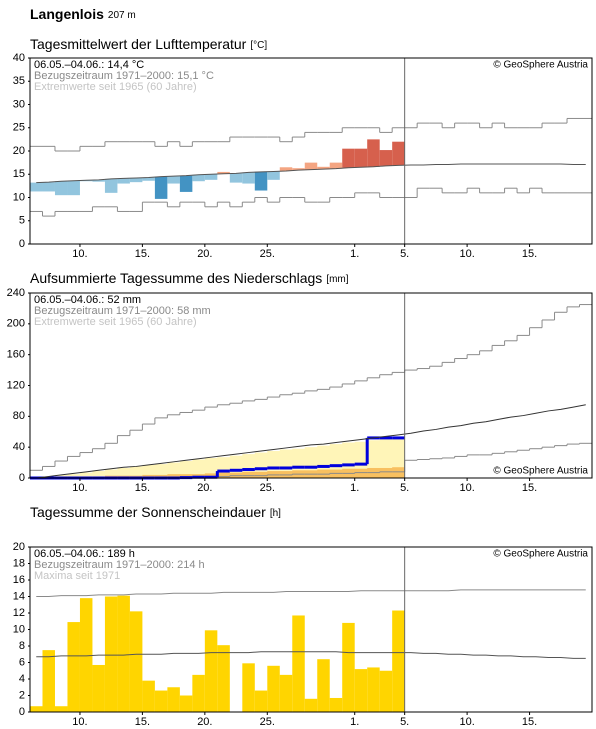  I want to click on annotation: Bezugszeitraum 1971–2000: 214 h, so click(119, 565).